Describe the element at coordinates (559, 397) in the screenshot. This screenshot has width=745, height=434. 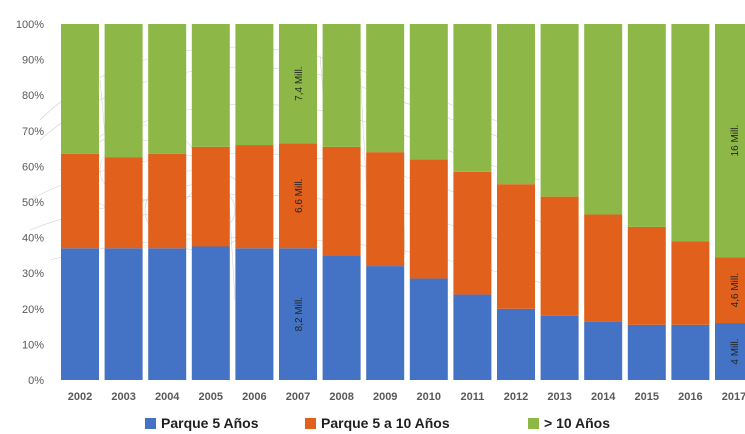
I see `x-tick-label: 2013` at that location.